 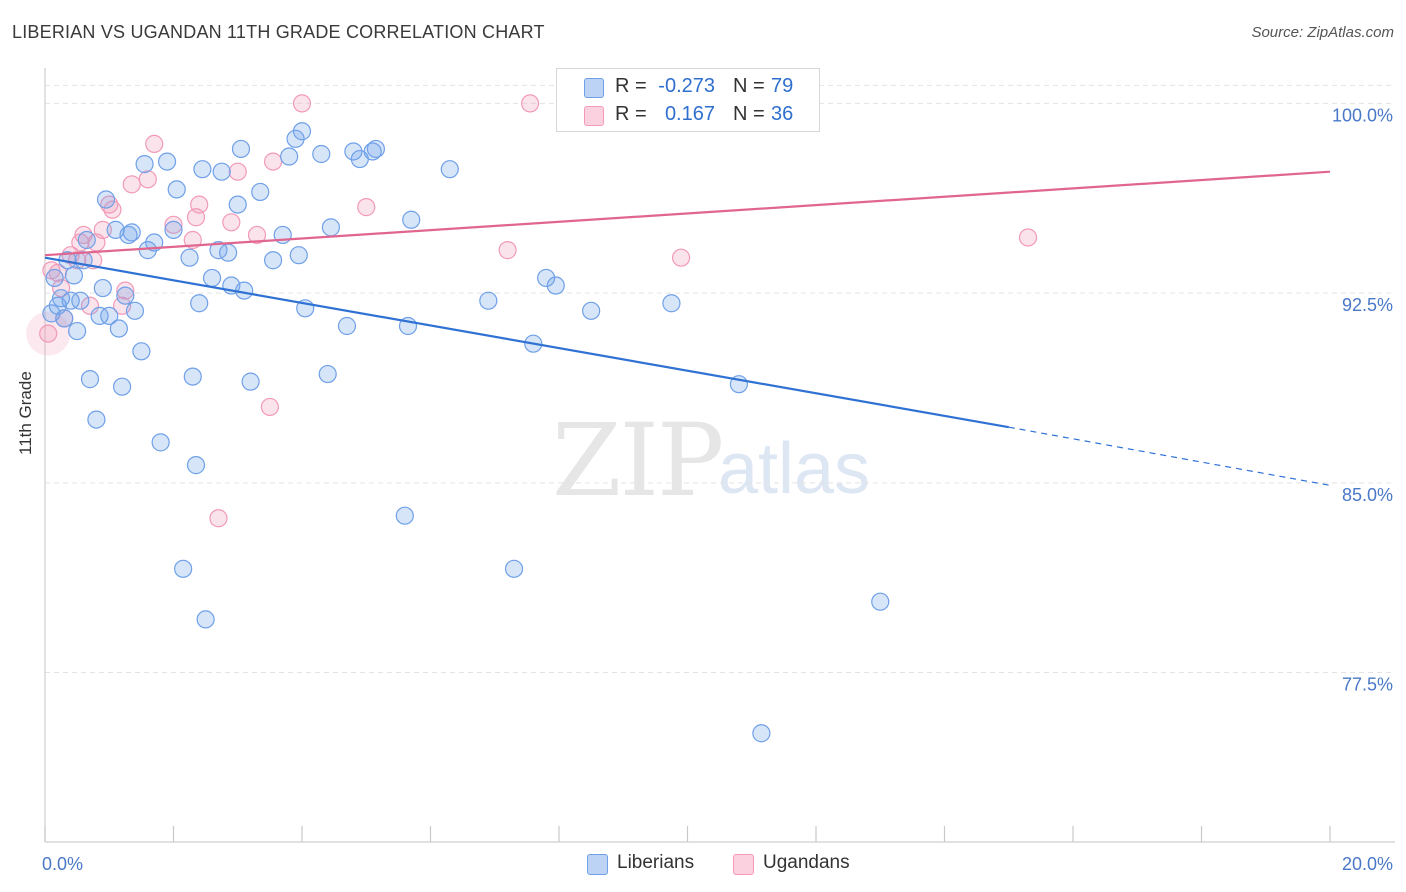 What do you see at coordinates (1169, 456) in the screenshot?
I see `liberian-trend-extension` at bounding box center [1169, 456].